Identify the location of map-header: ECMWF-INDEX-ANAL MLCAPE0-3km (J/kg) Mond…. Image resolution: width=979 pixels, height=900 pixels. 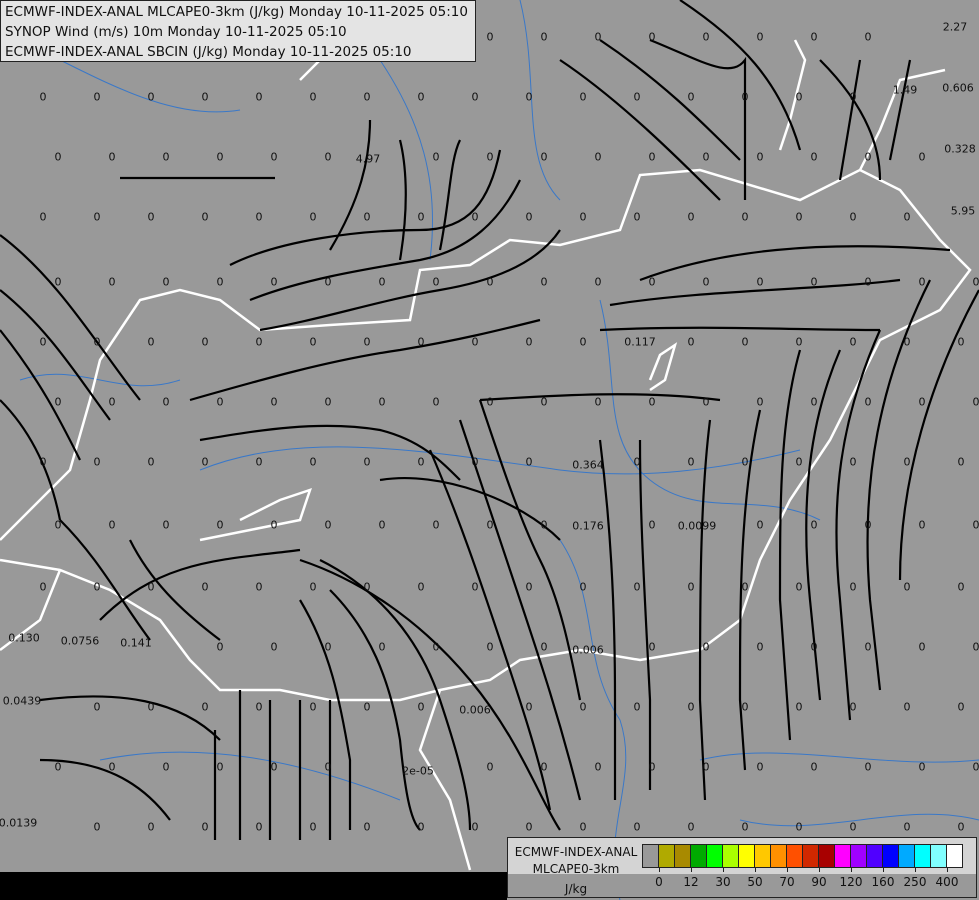
(238, 31).